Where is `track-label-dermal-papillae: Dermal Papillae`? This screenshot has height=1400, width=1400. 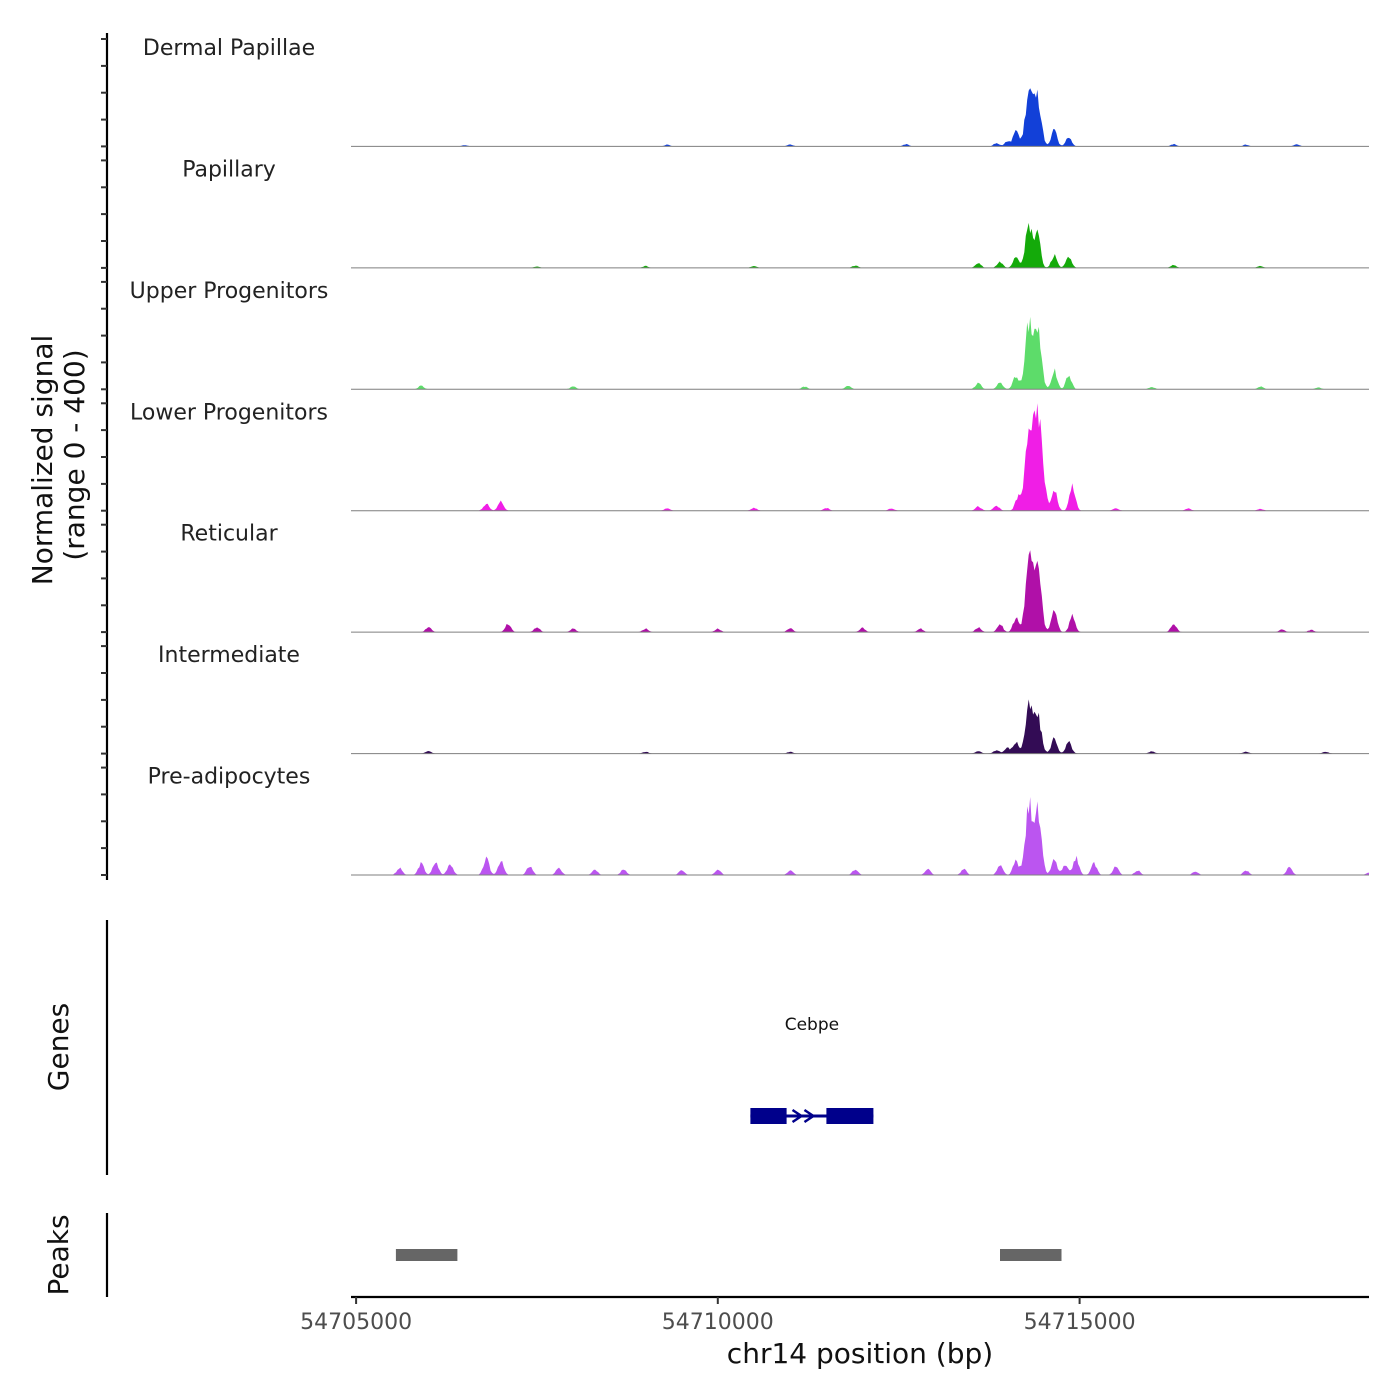
track-label-dermal-papillae: Dermal Papillae is located at coordinates (229, 48).